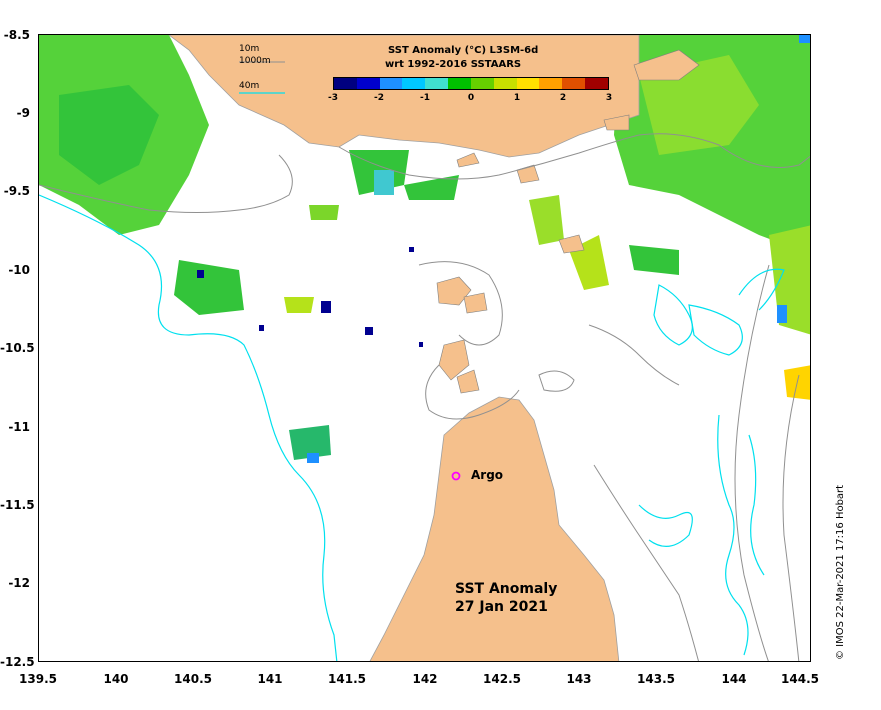 Image resolution: width=881 pixels, height=710 pixels. What do you see at coordinates (425, 679) in the screenshot?
I see `x-tick: 142` at bounding box center [425, 679].